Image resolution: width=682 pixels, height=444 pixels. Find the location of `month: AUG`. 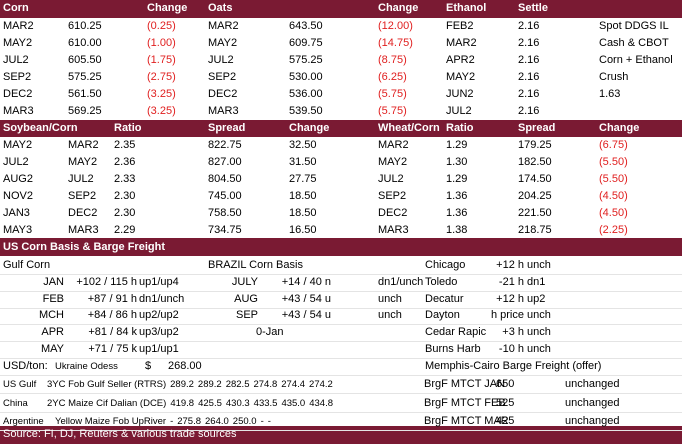

month: AUG is located at coordinates (246, 298).